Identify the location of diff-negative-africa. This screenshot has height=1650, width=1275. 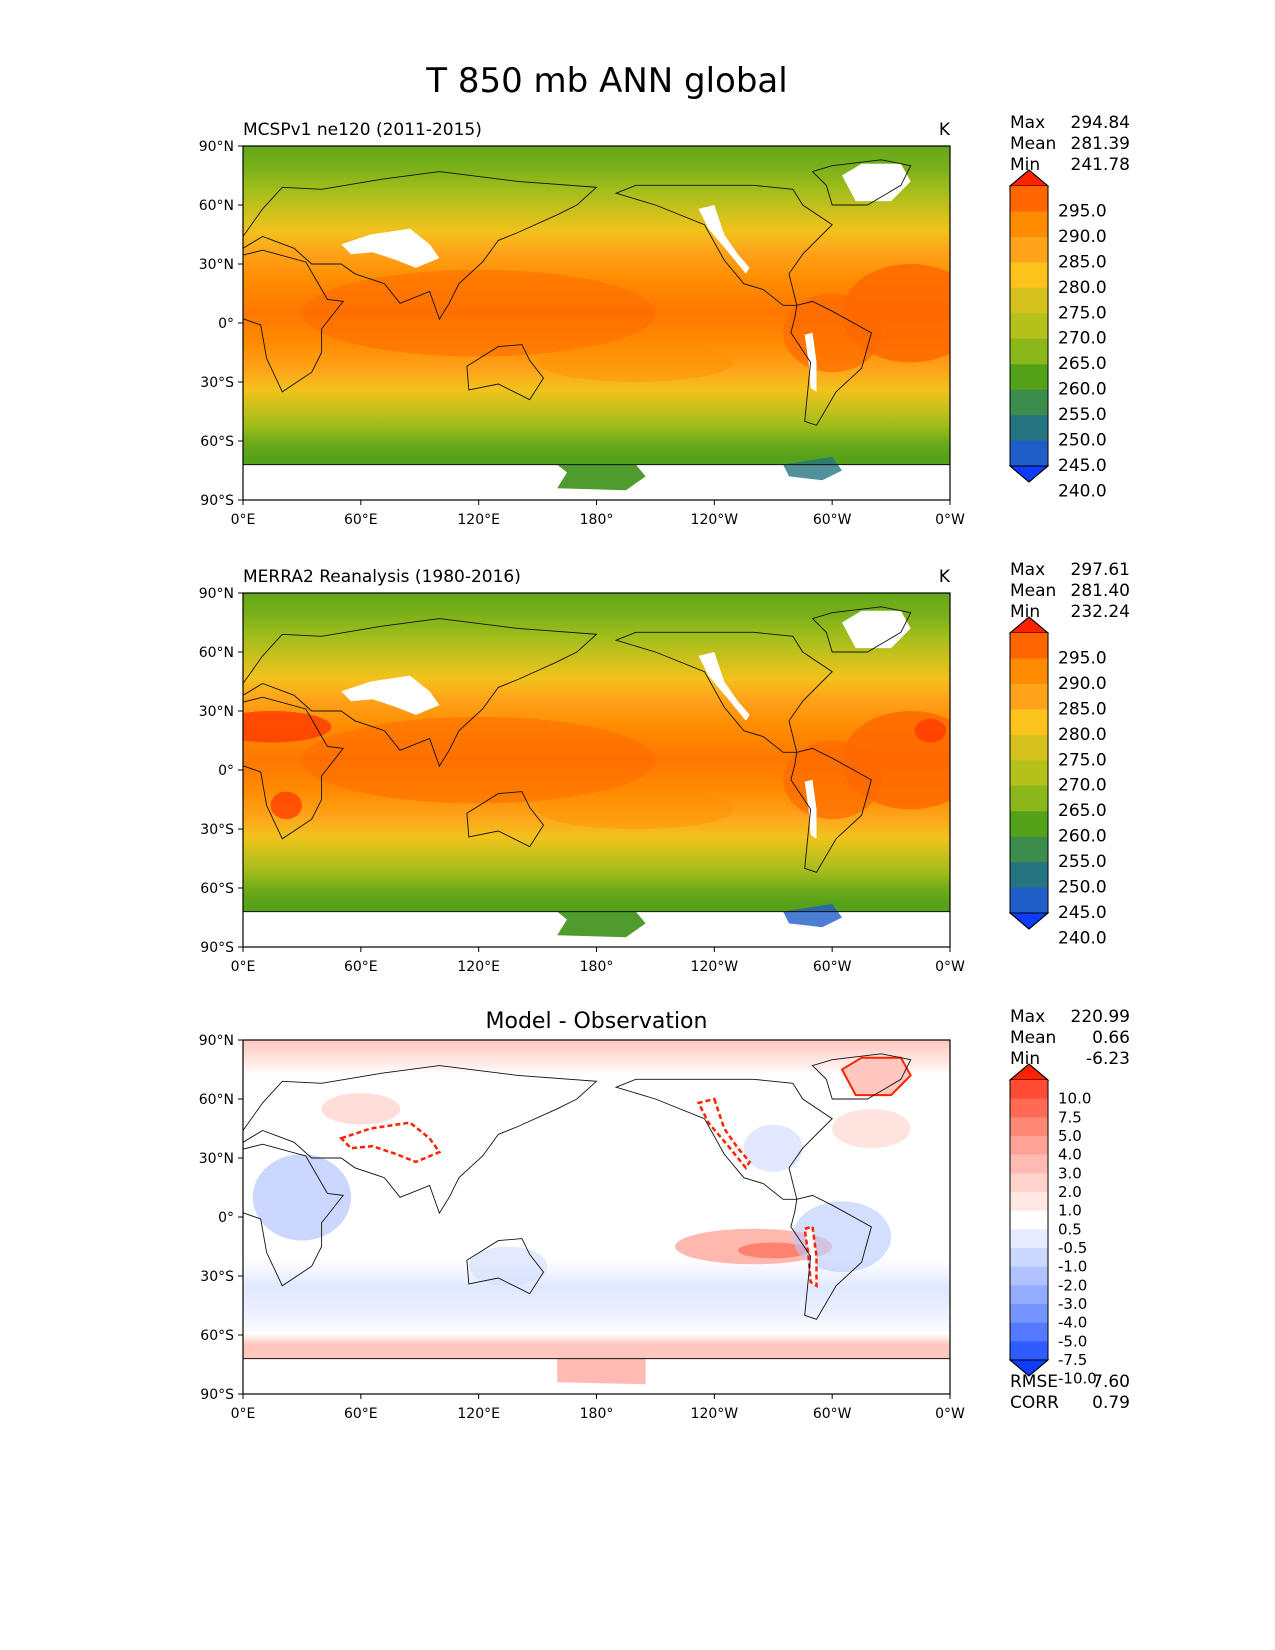
(302, 1197).